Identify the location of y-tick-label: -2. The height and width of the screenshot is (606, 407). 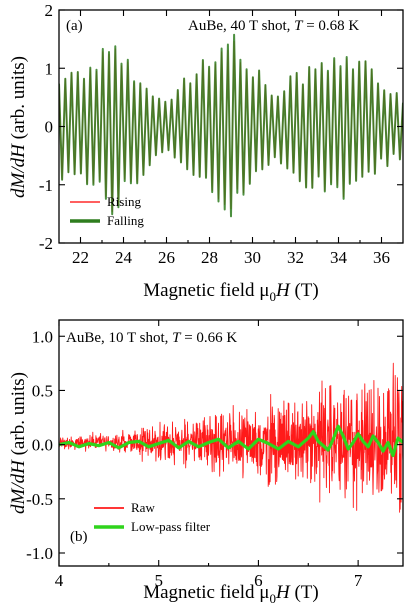
(46, 243).